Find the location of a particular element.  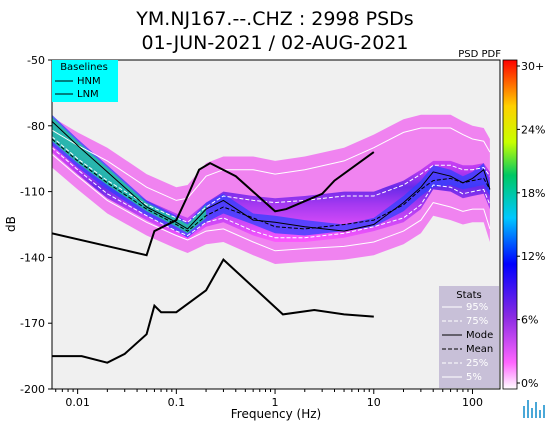

x-tick-label: 100 is located at coordinates (472, 402).